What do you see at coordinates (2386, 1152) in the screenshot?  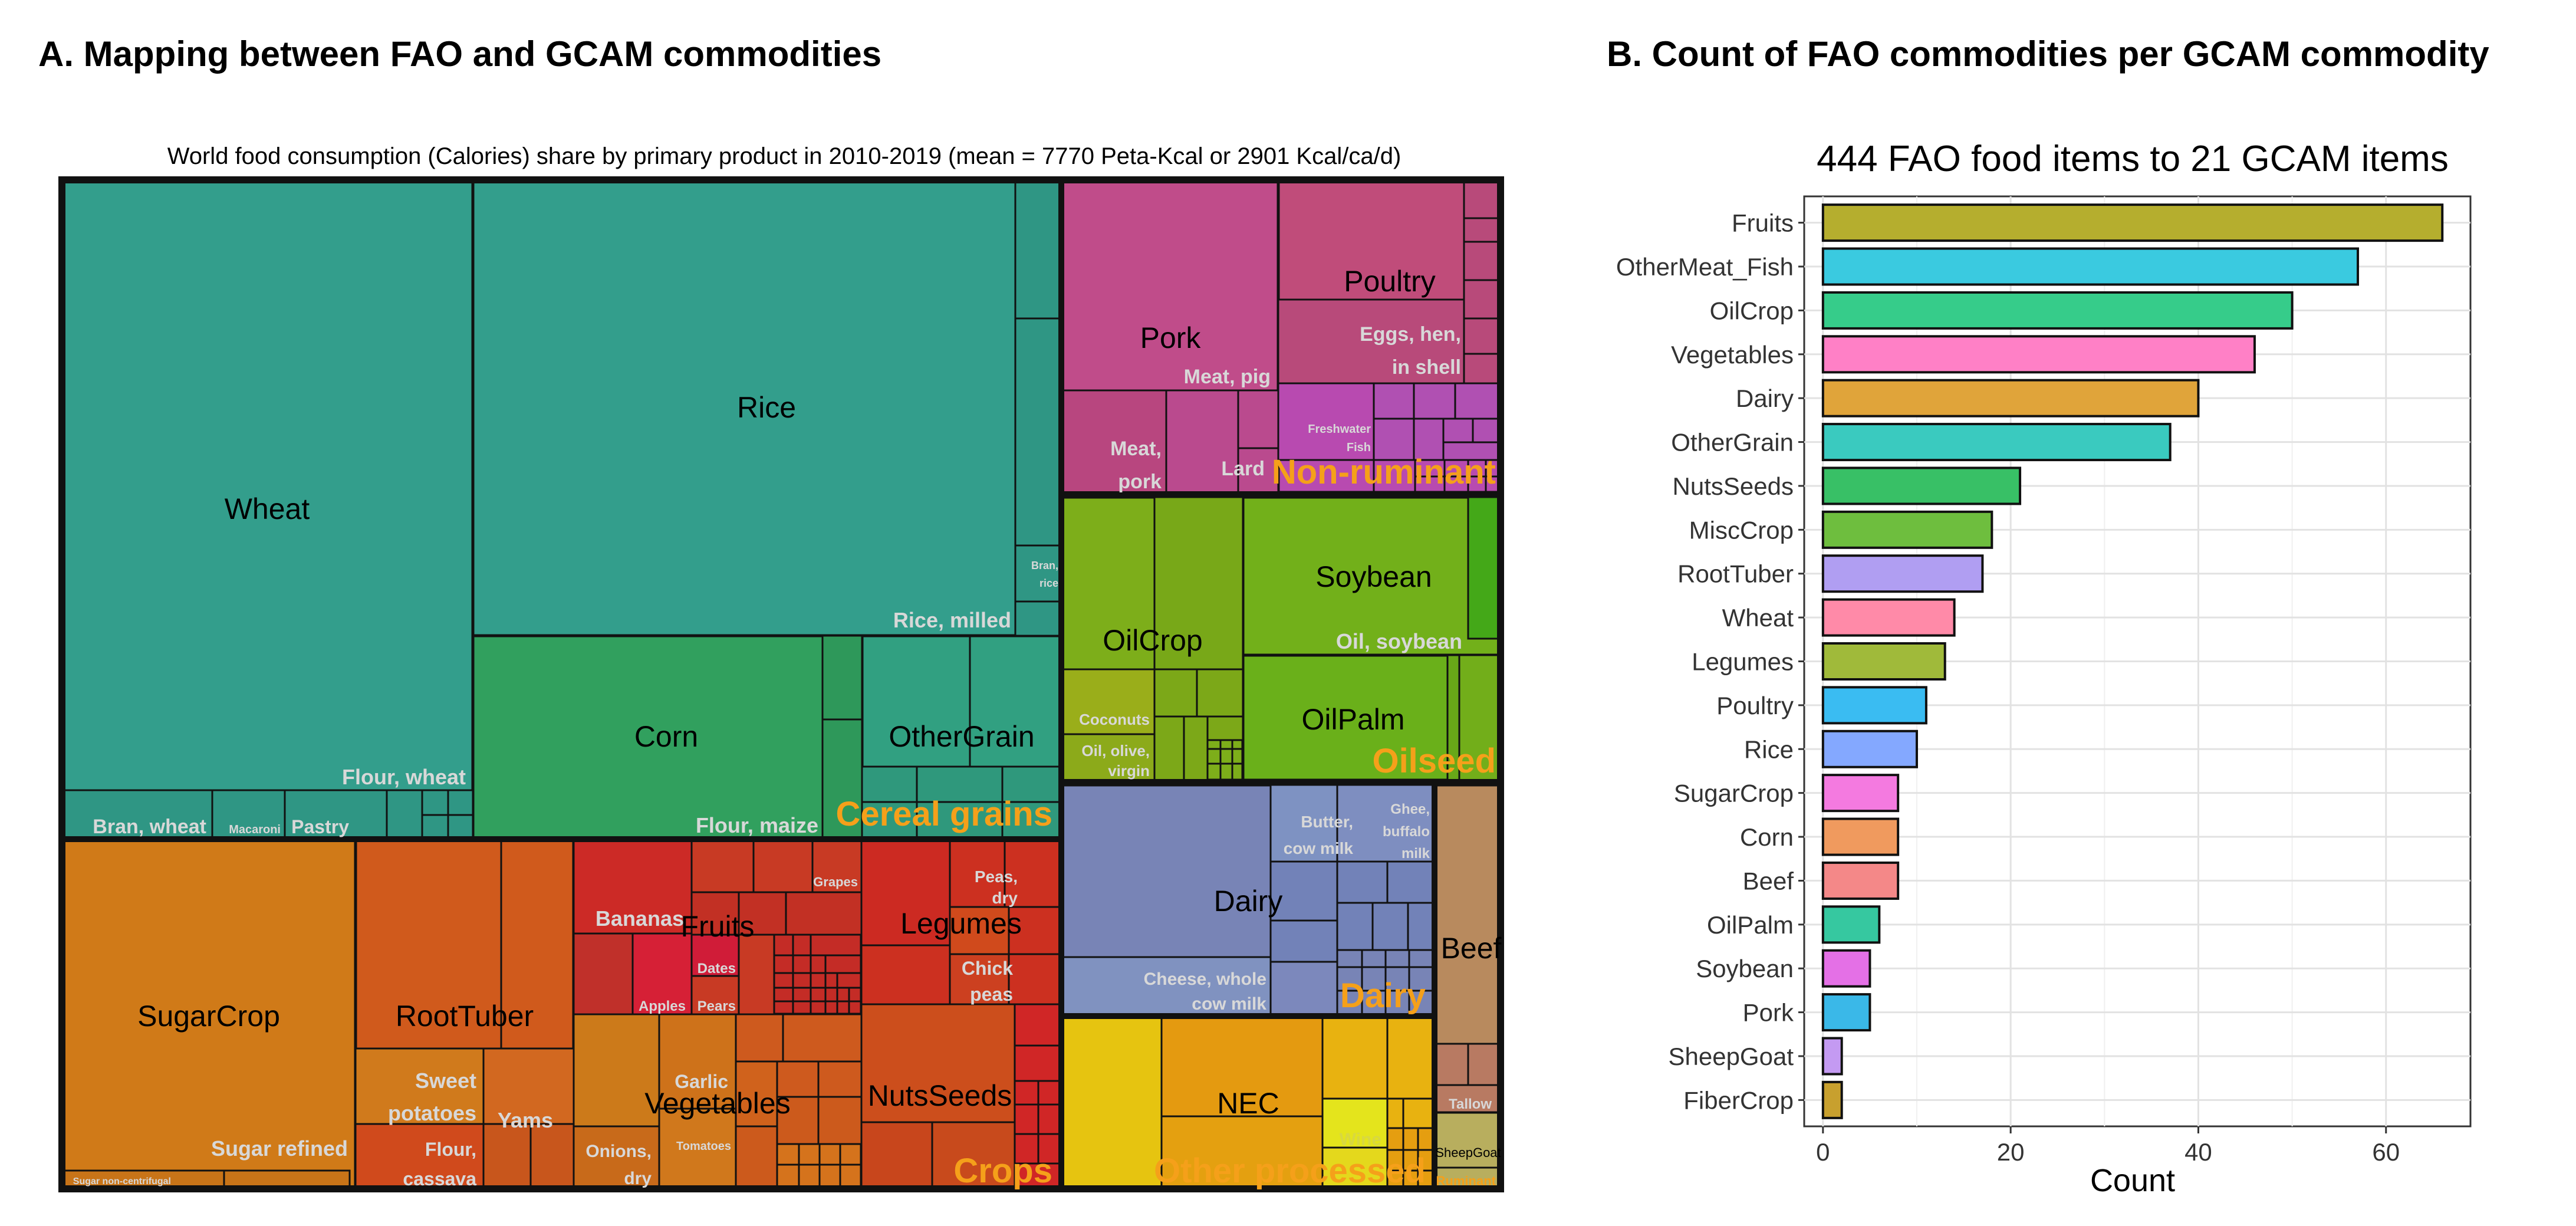 I see `x-tick-label: 60` at bounding box center [2386, 1152].